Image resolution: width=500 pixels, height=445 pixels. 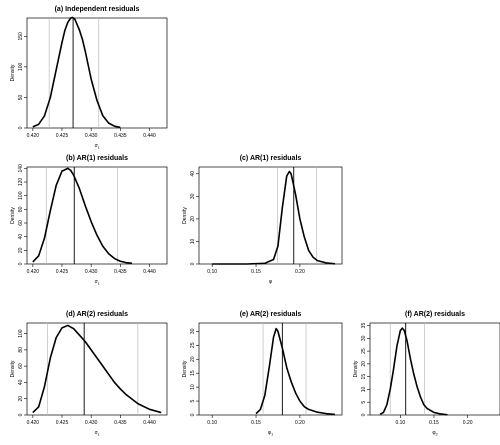 I want to click on panel-title: (a) Independent residuals, so click(x=97, y=9).